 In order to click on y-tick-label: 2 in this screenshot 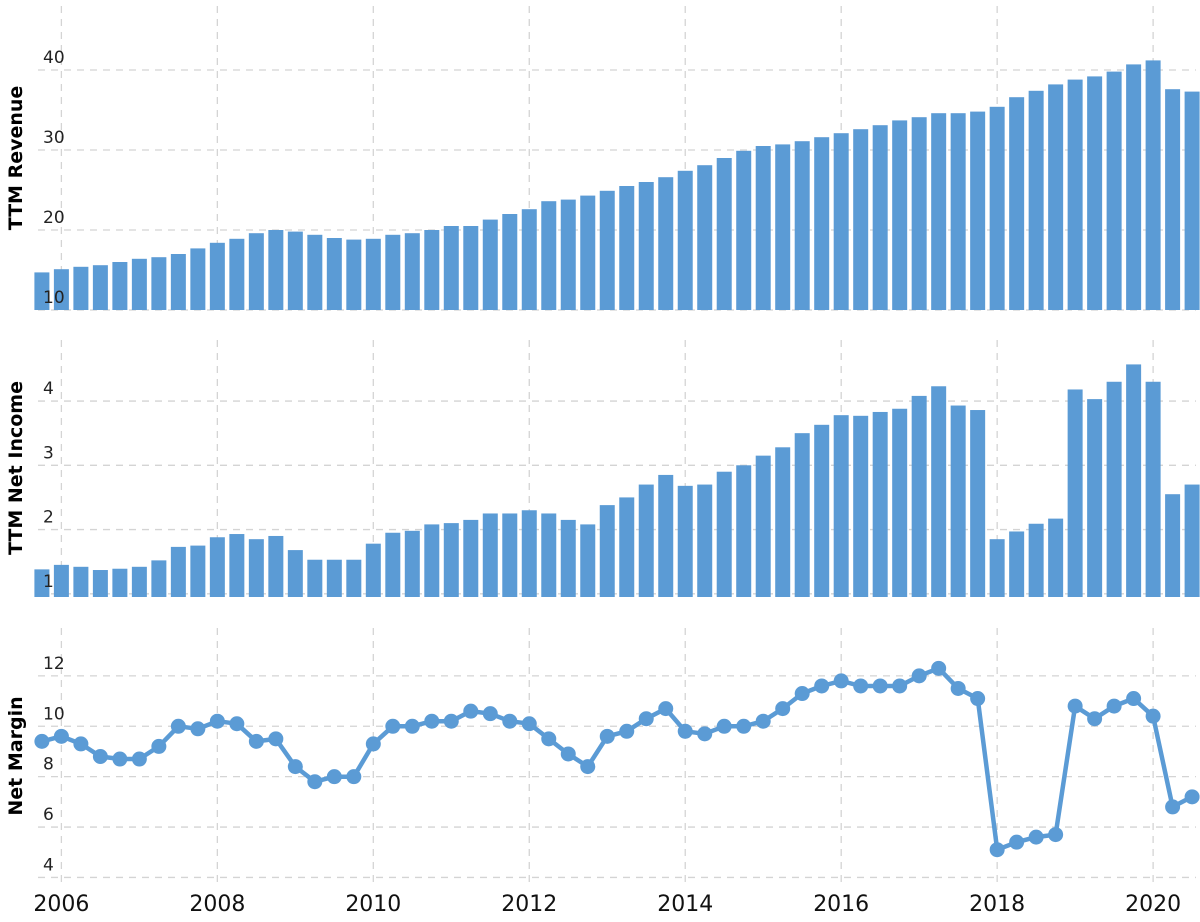, I will do `click(48, 518)`.